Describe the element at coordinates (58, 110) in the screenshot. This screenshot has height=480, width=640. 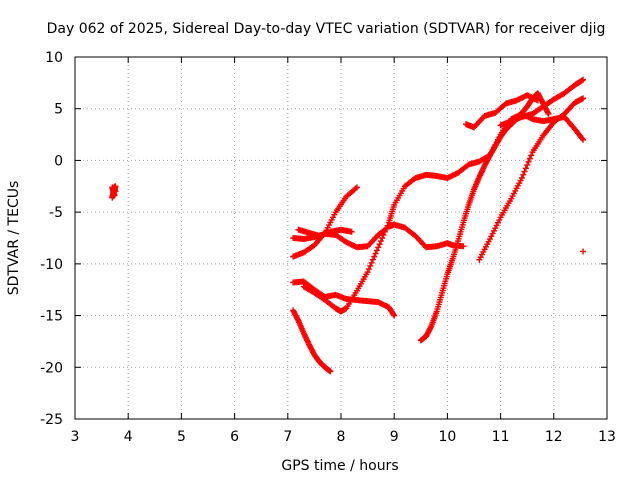
I see `y-tick-label: 5` at that location.